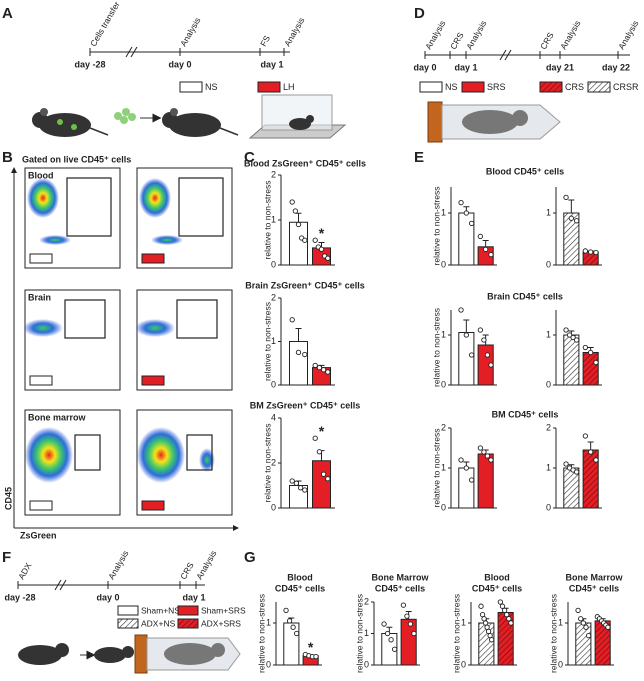 The height and width of the screenshot is (681, 644). I want to click on event: Cells transfer, so click(105, 24).